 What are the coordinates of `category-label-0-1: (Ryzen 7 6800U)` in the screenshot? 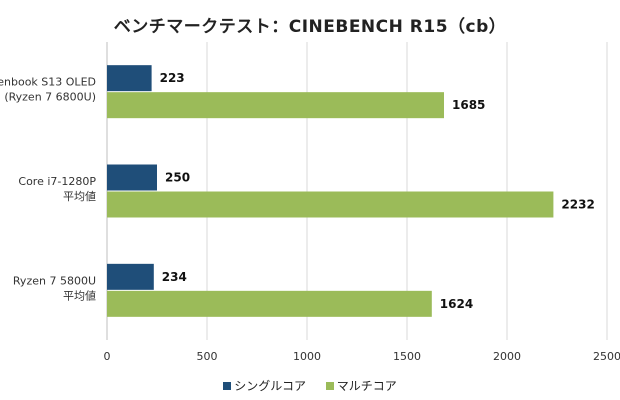 It's located at (50, 97).